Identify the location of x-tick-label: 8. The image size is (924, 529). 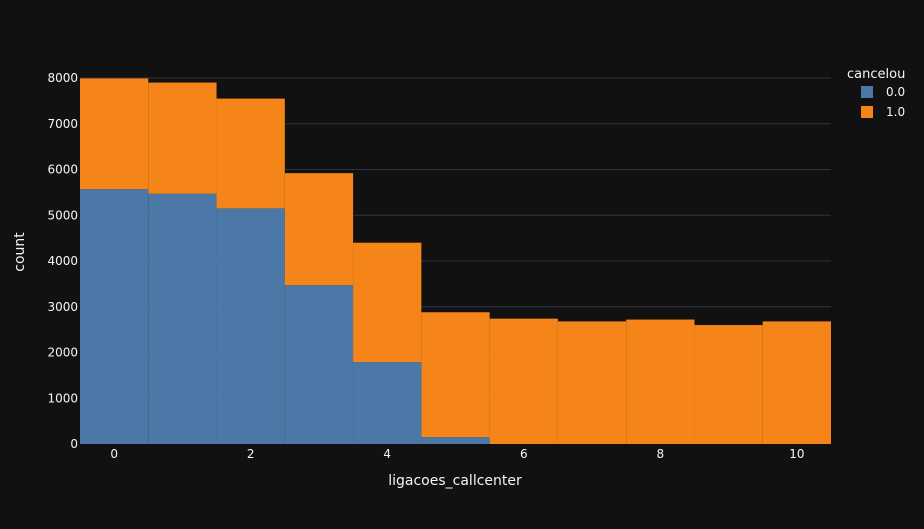
(660, 454).